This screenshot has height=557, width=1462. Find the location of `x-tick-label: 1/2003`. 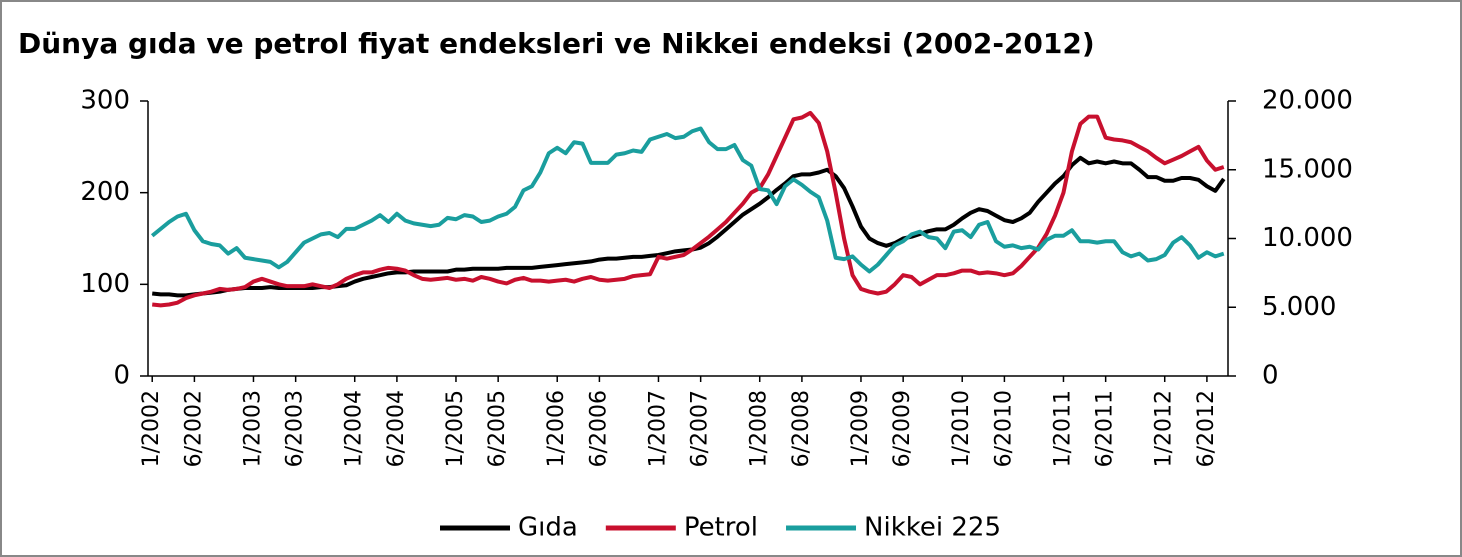

x-tick-label: 1/2003 is located at coordinates (252, 428).